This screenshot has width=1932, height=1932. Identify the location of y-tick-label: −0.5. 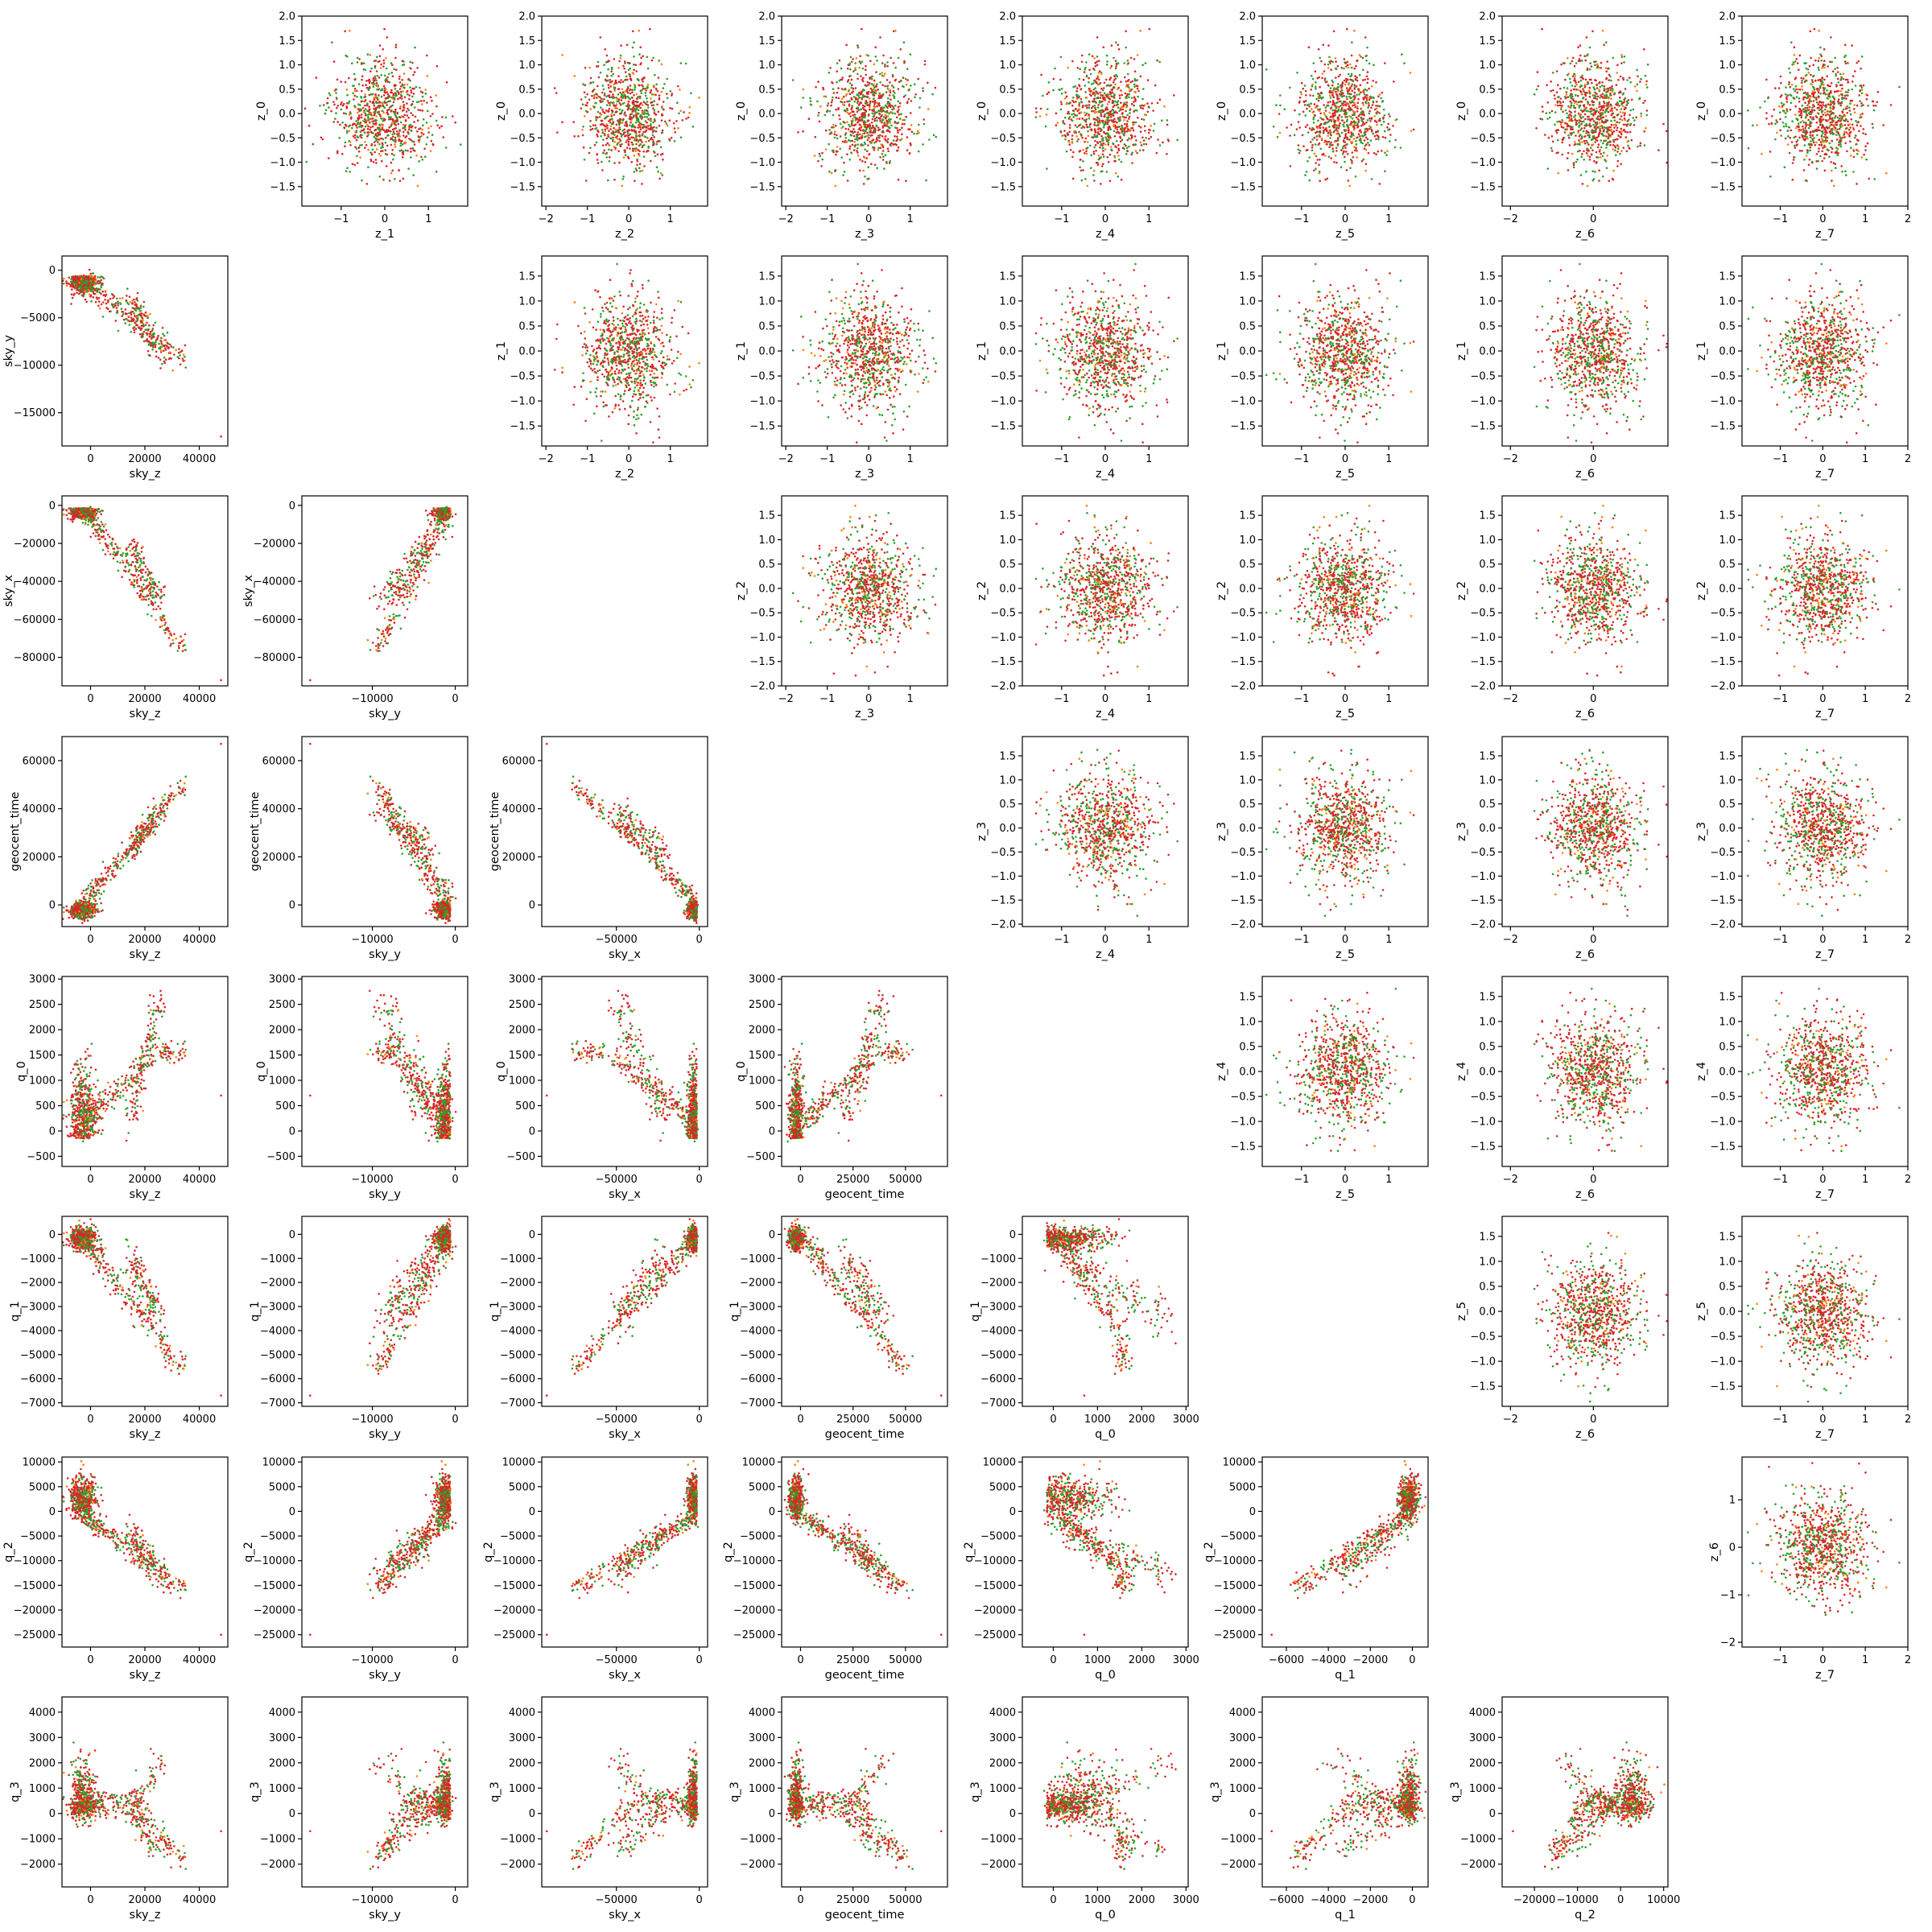
(522, 139).